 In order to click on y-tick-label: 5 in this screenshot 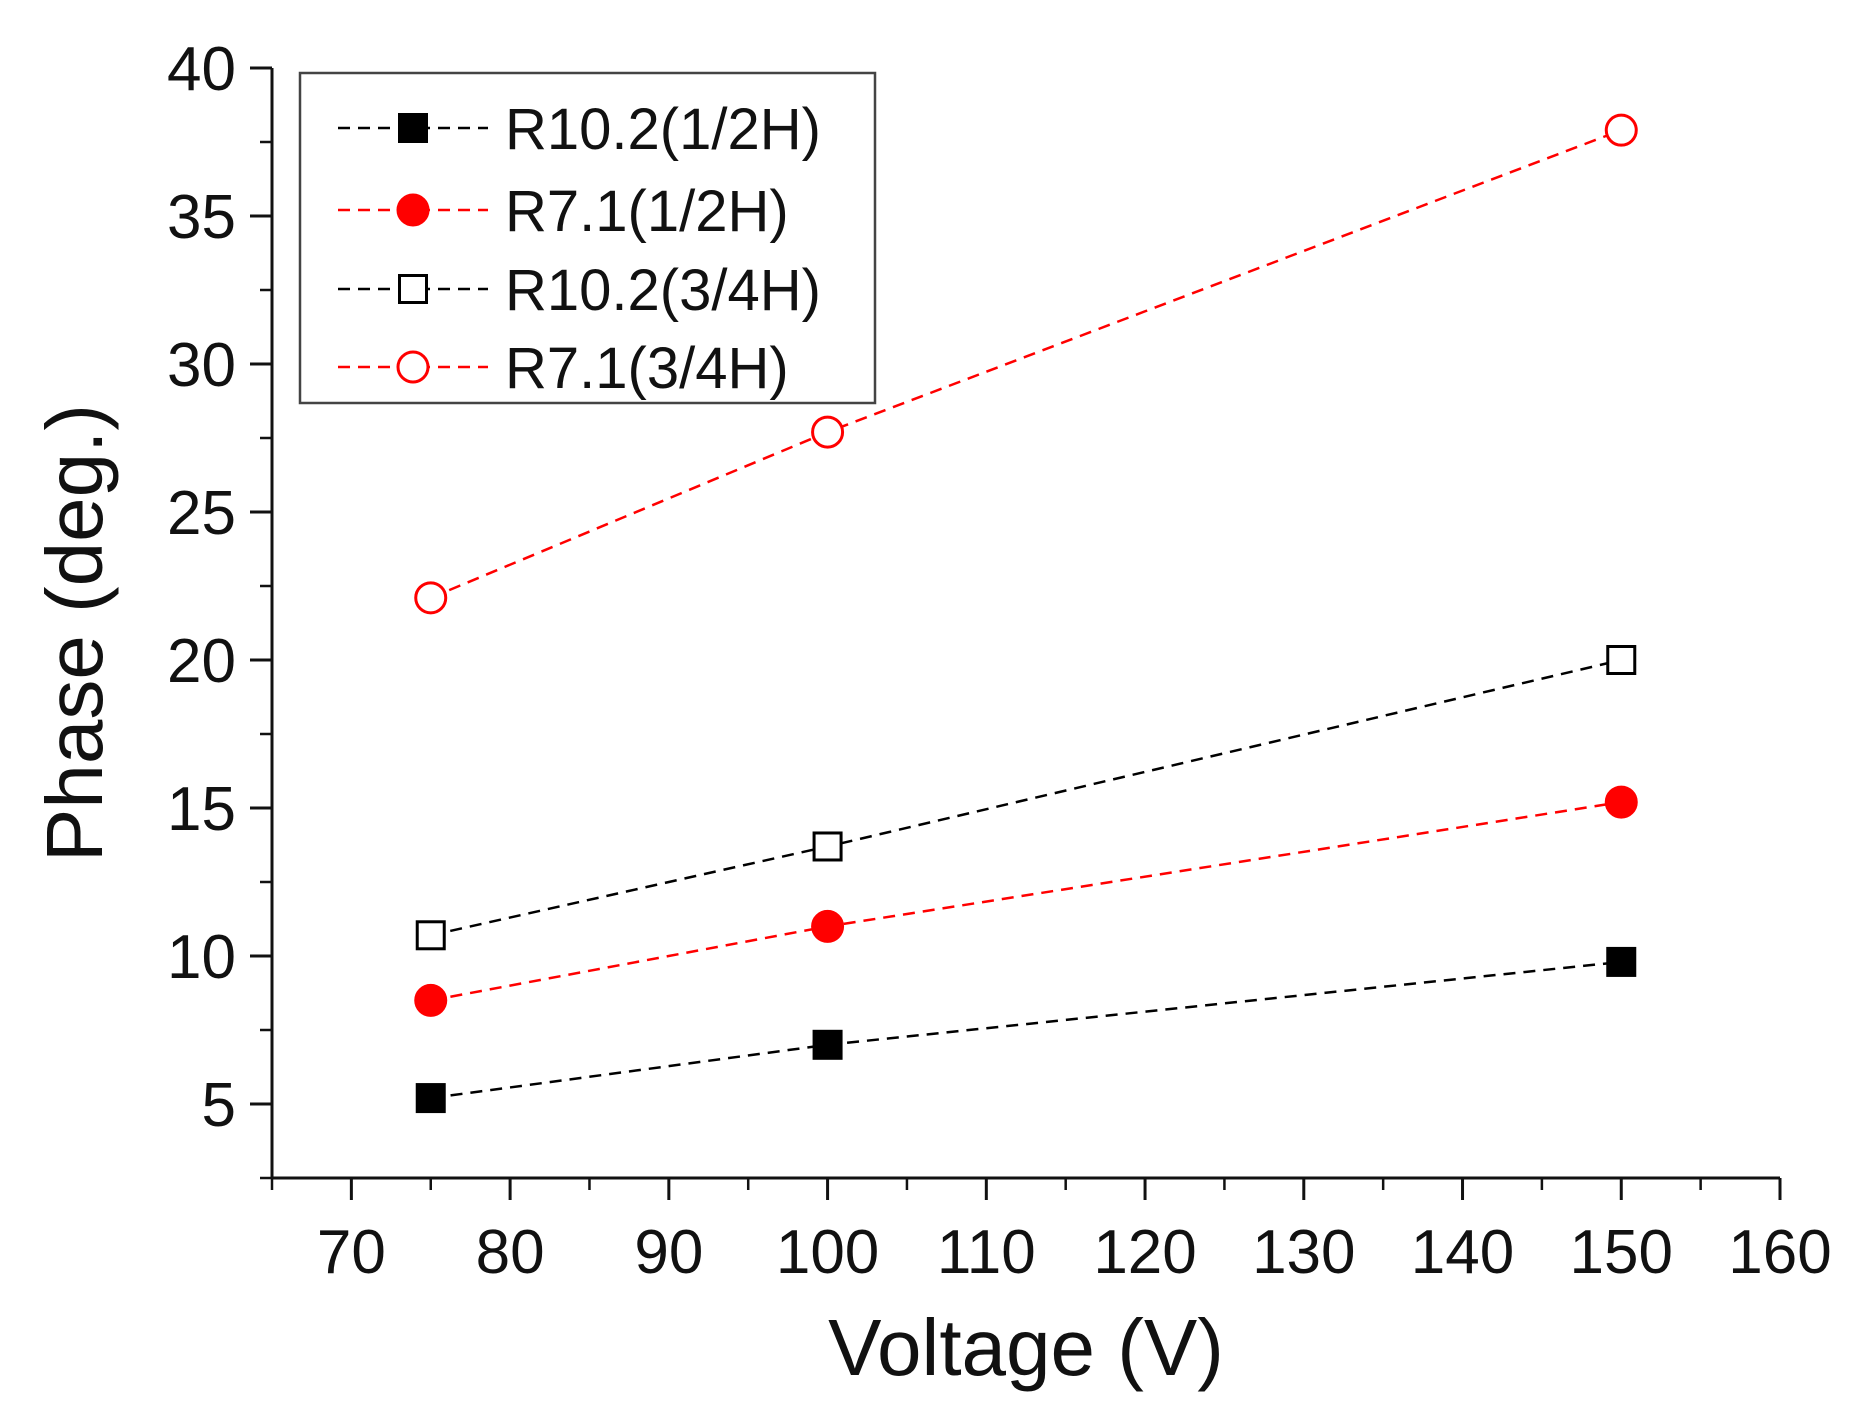, I will do `click(219, 1105)`.